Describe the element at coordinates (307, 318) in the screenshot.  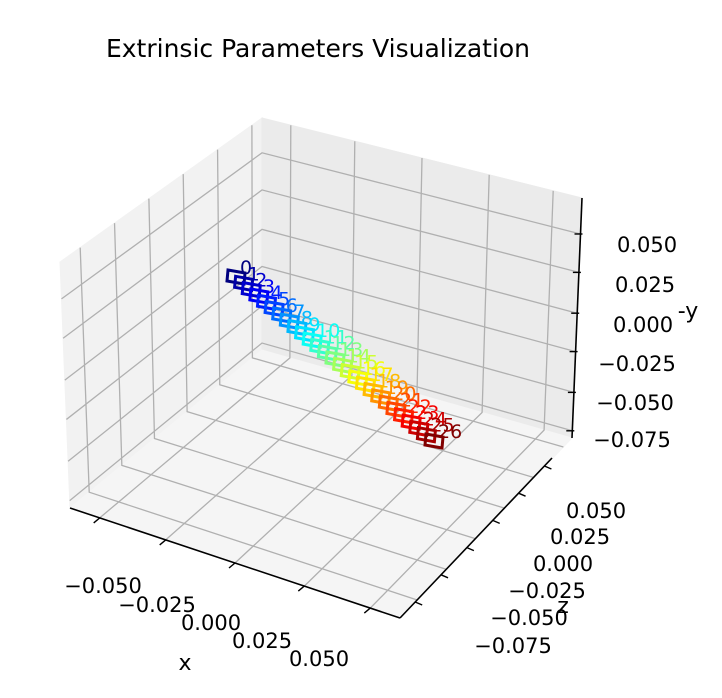
I see `camera-label: 8` at that location.